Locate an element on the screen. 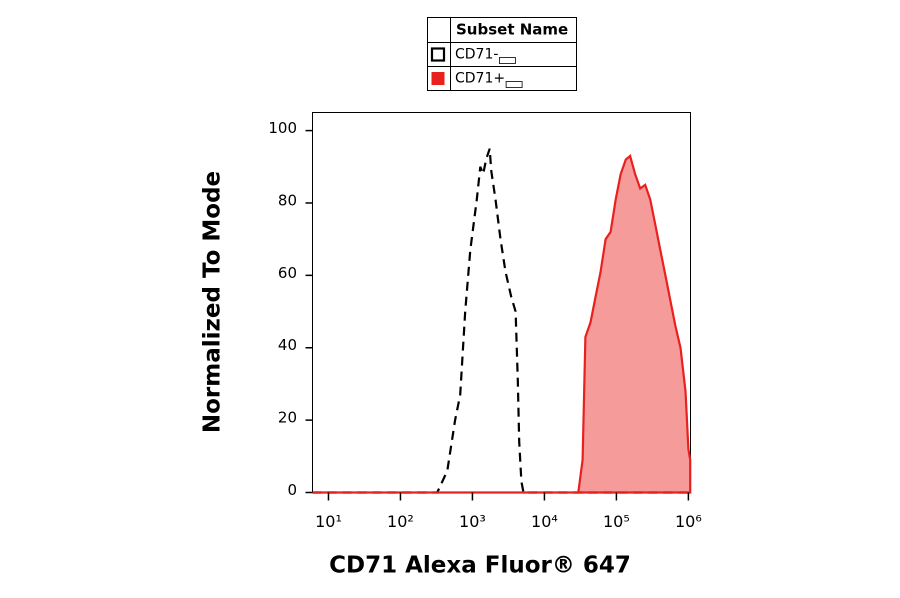 Image resolution: width=900 pixels, height=598 pixels. y-tick-label: 60 is located at coordinates (287, 273).